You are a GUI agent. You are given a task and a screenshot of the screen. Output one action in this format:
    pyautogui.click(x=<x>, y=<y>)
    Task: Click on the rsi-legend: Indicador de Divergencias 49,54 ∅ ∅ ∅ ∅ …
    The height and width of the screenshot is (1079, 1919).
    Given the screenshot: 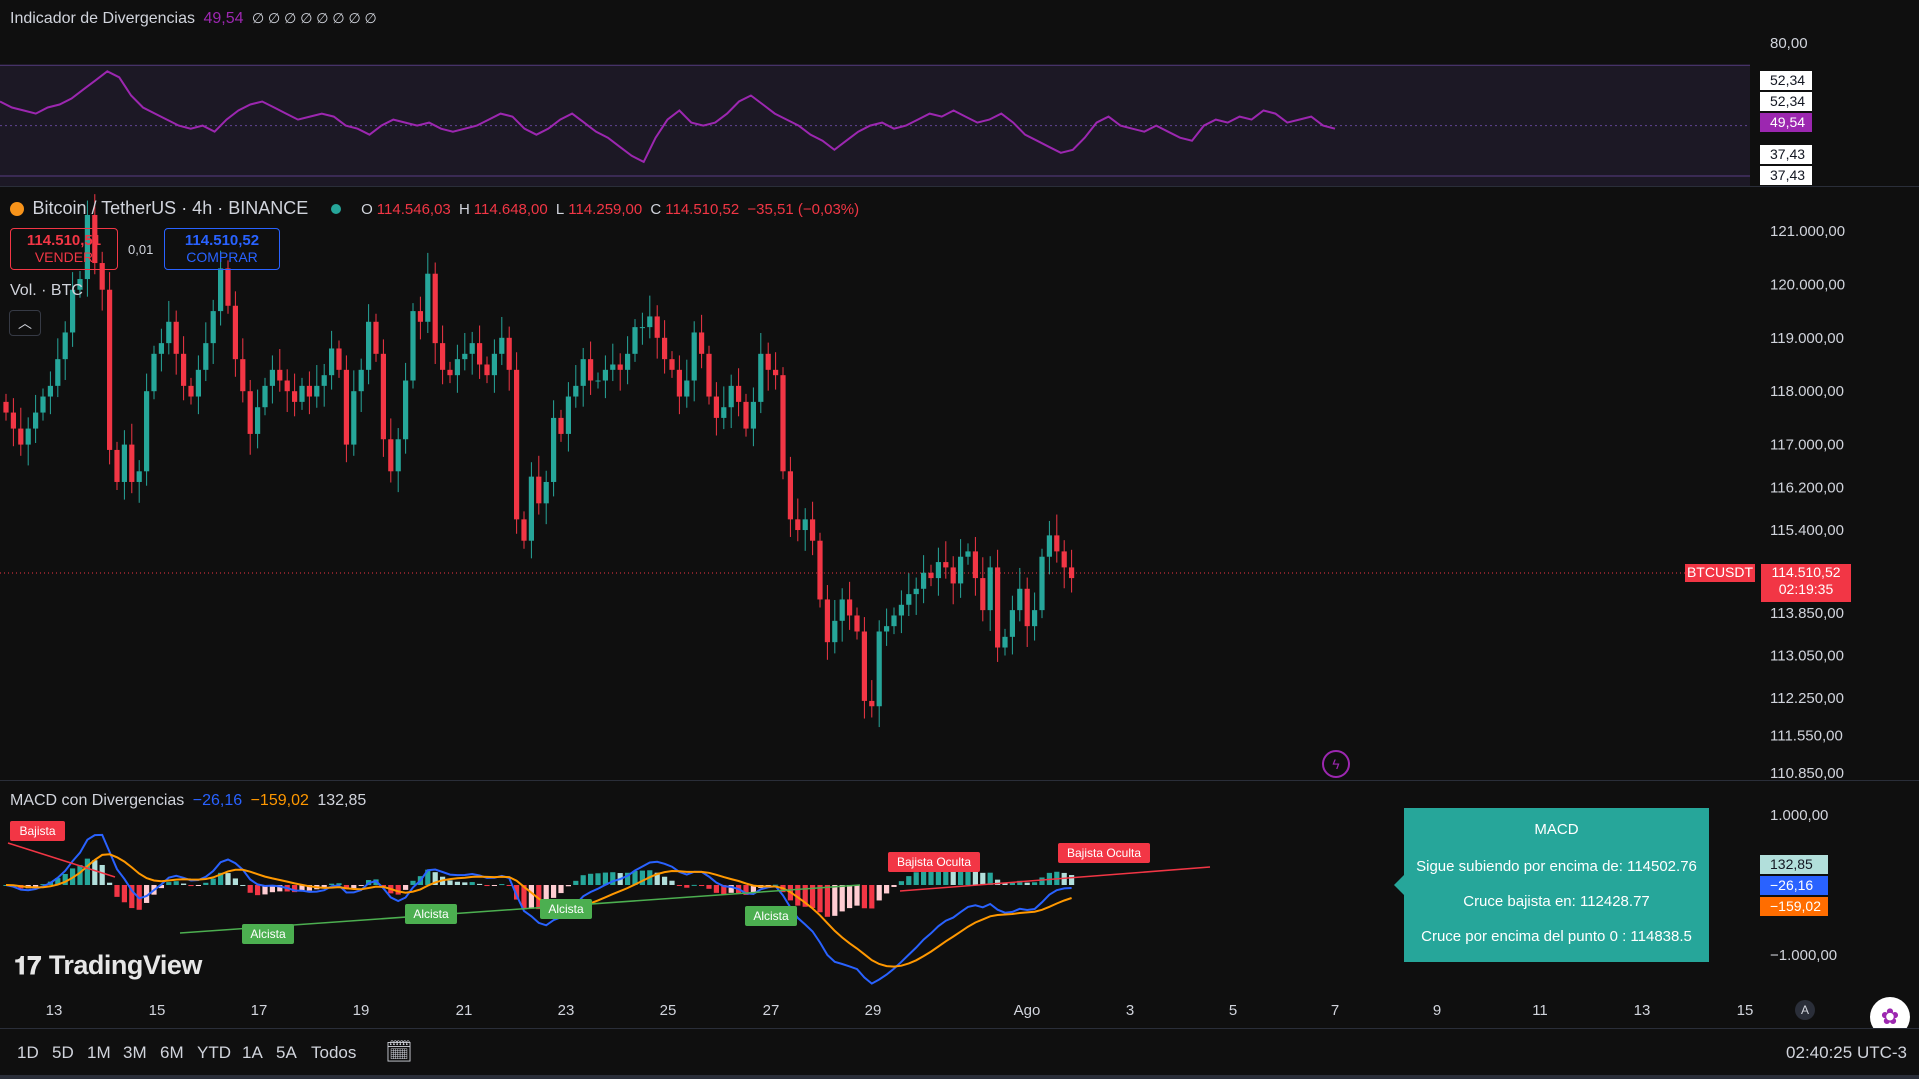 What is the action you would take?
    pyautogui.click(x=195, y=19)
    